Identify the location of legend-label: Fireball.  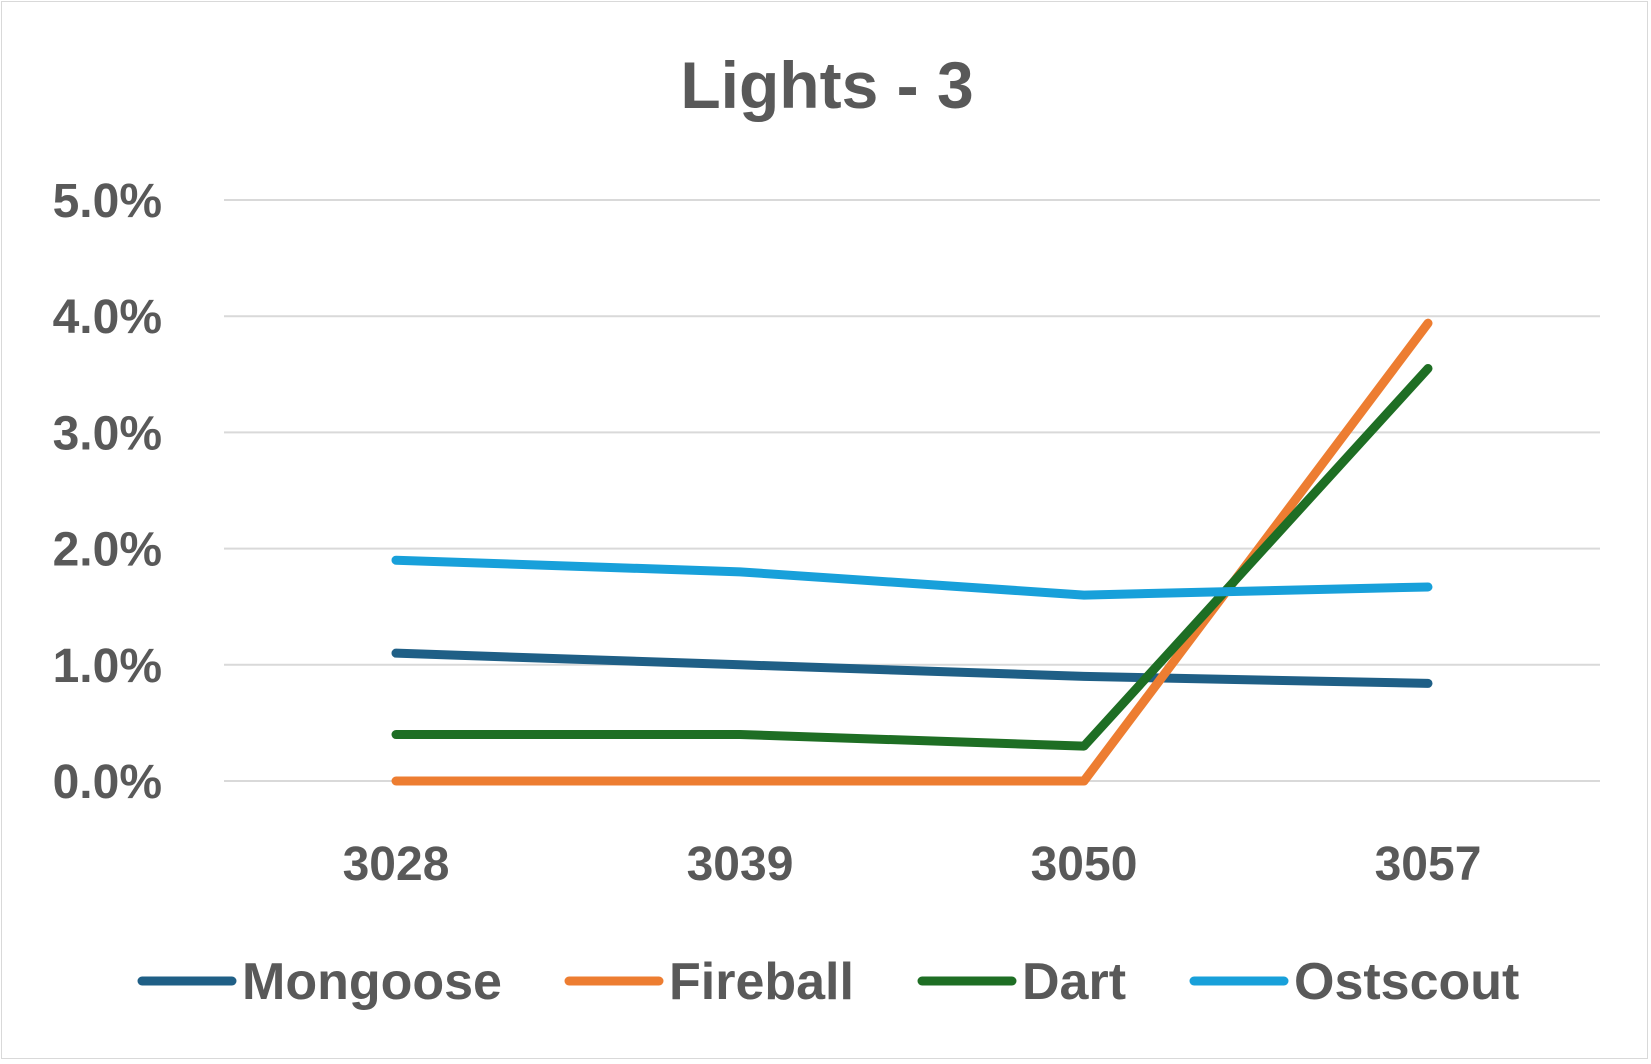
(761, 982).